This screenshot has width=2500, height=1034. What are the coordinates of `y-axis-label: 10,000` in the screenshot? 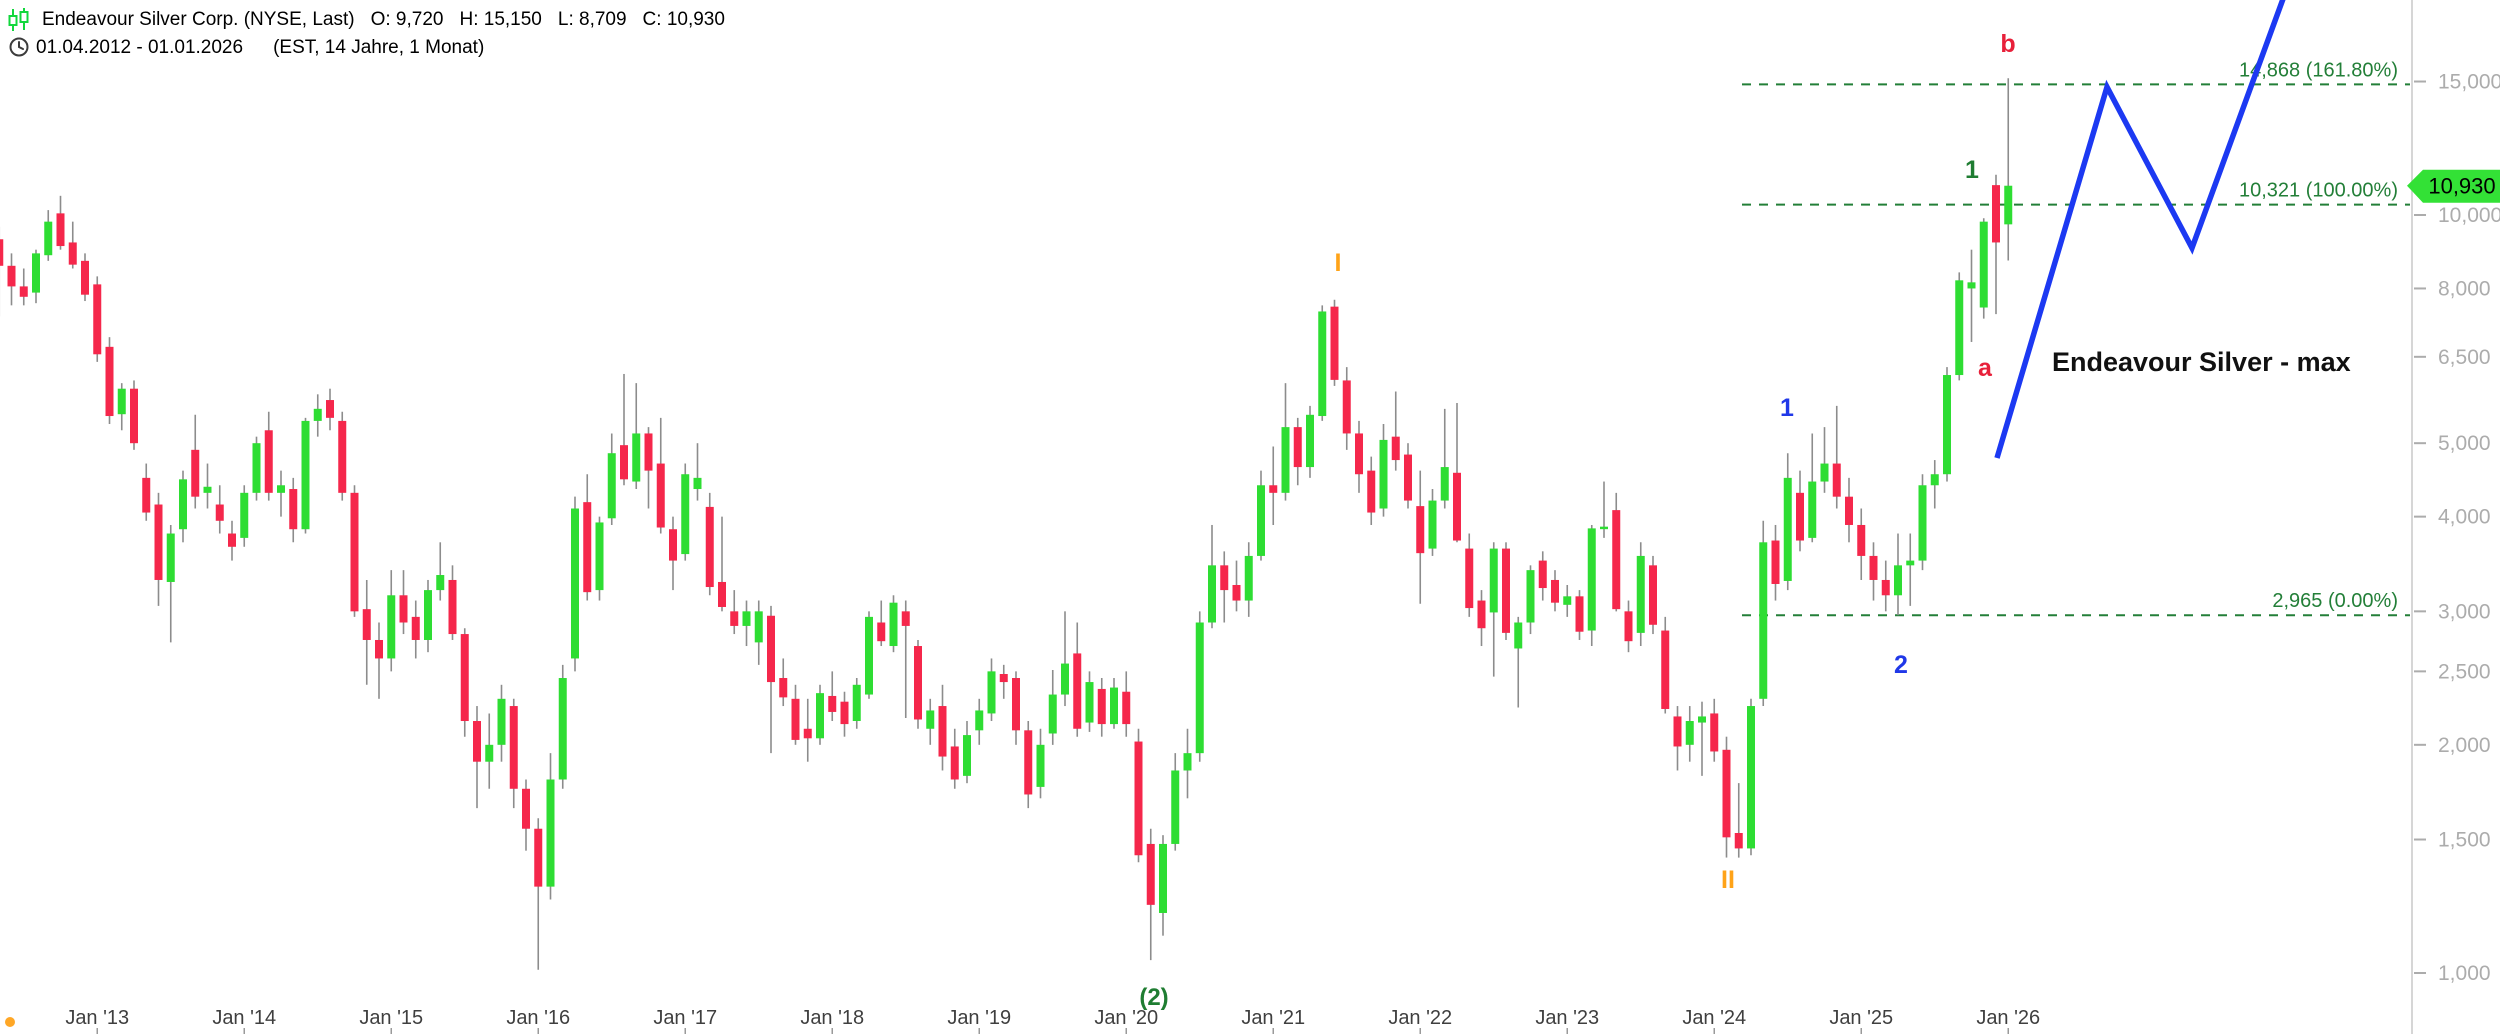 It's located at (2469, 215).